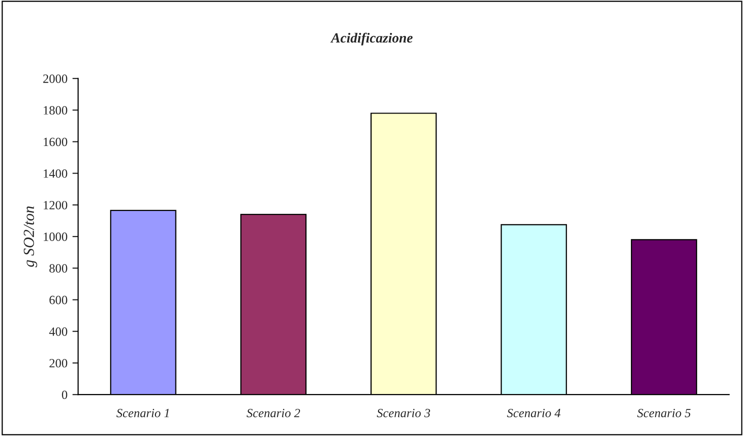  Describe the element at coordinates (59, 363) in the screenshot. I see `y-tick-label: 200` at that location.